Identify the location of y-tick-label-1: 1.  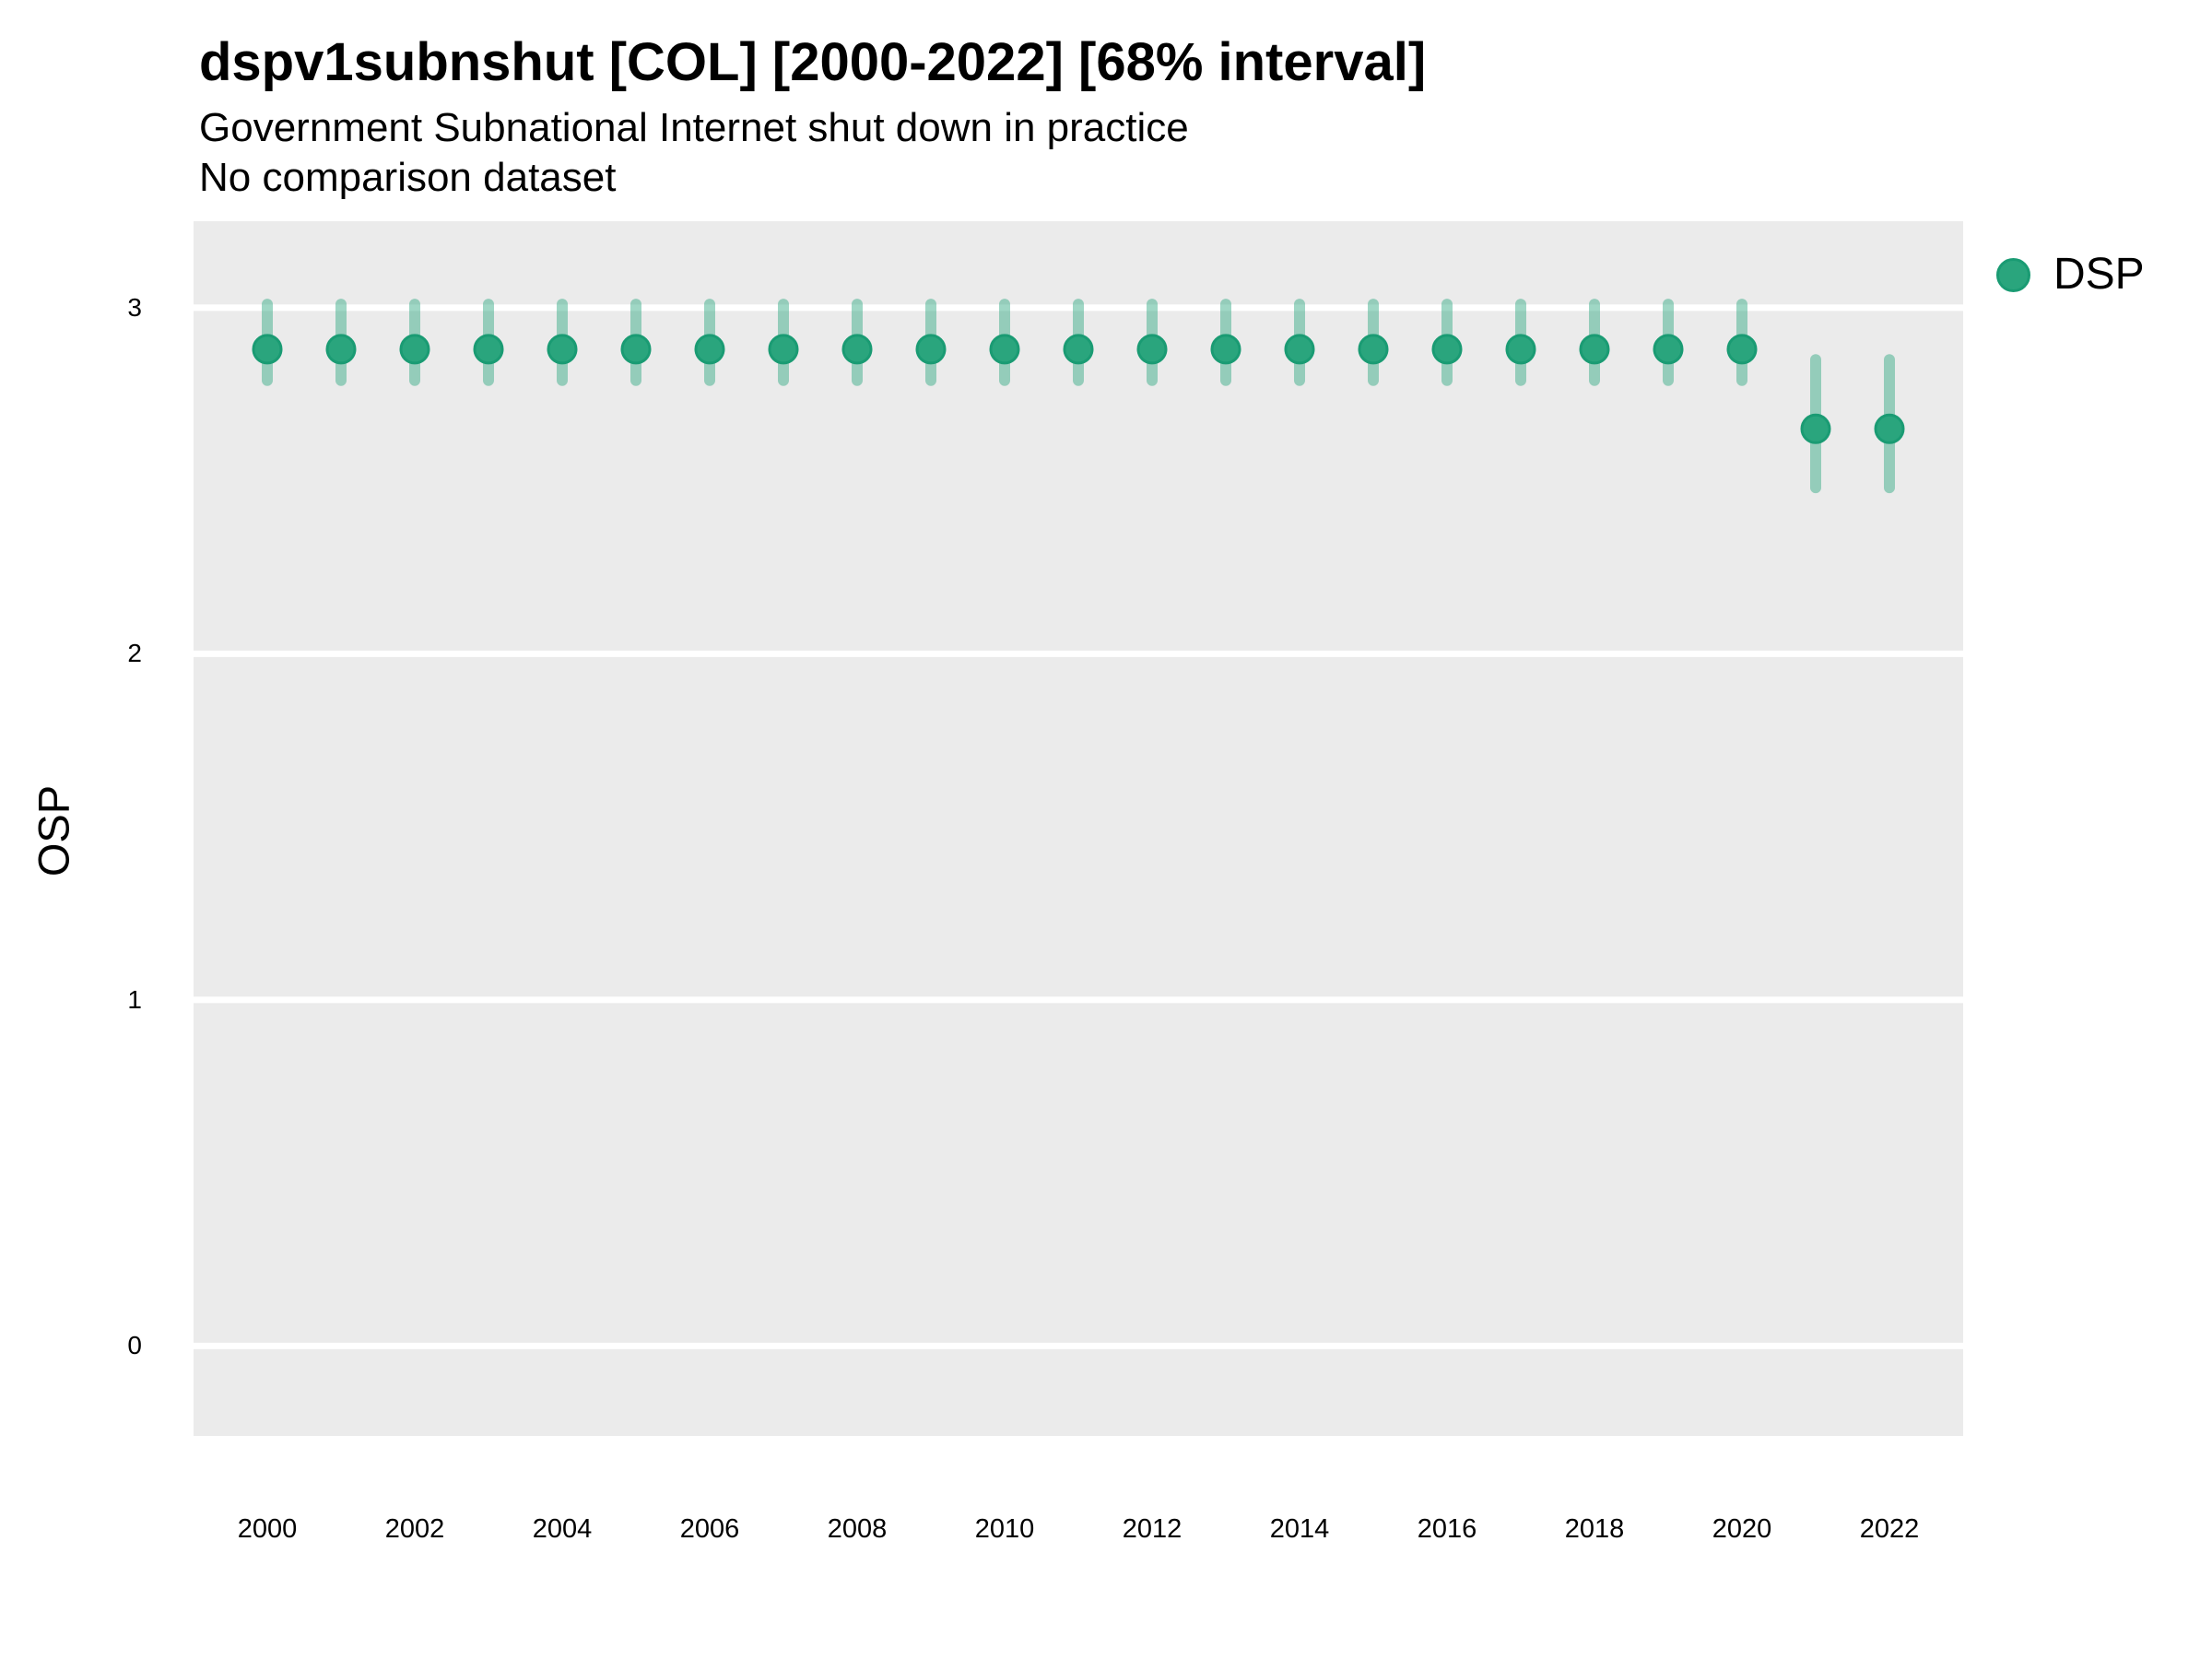
(134, 999).